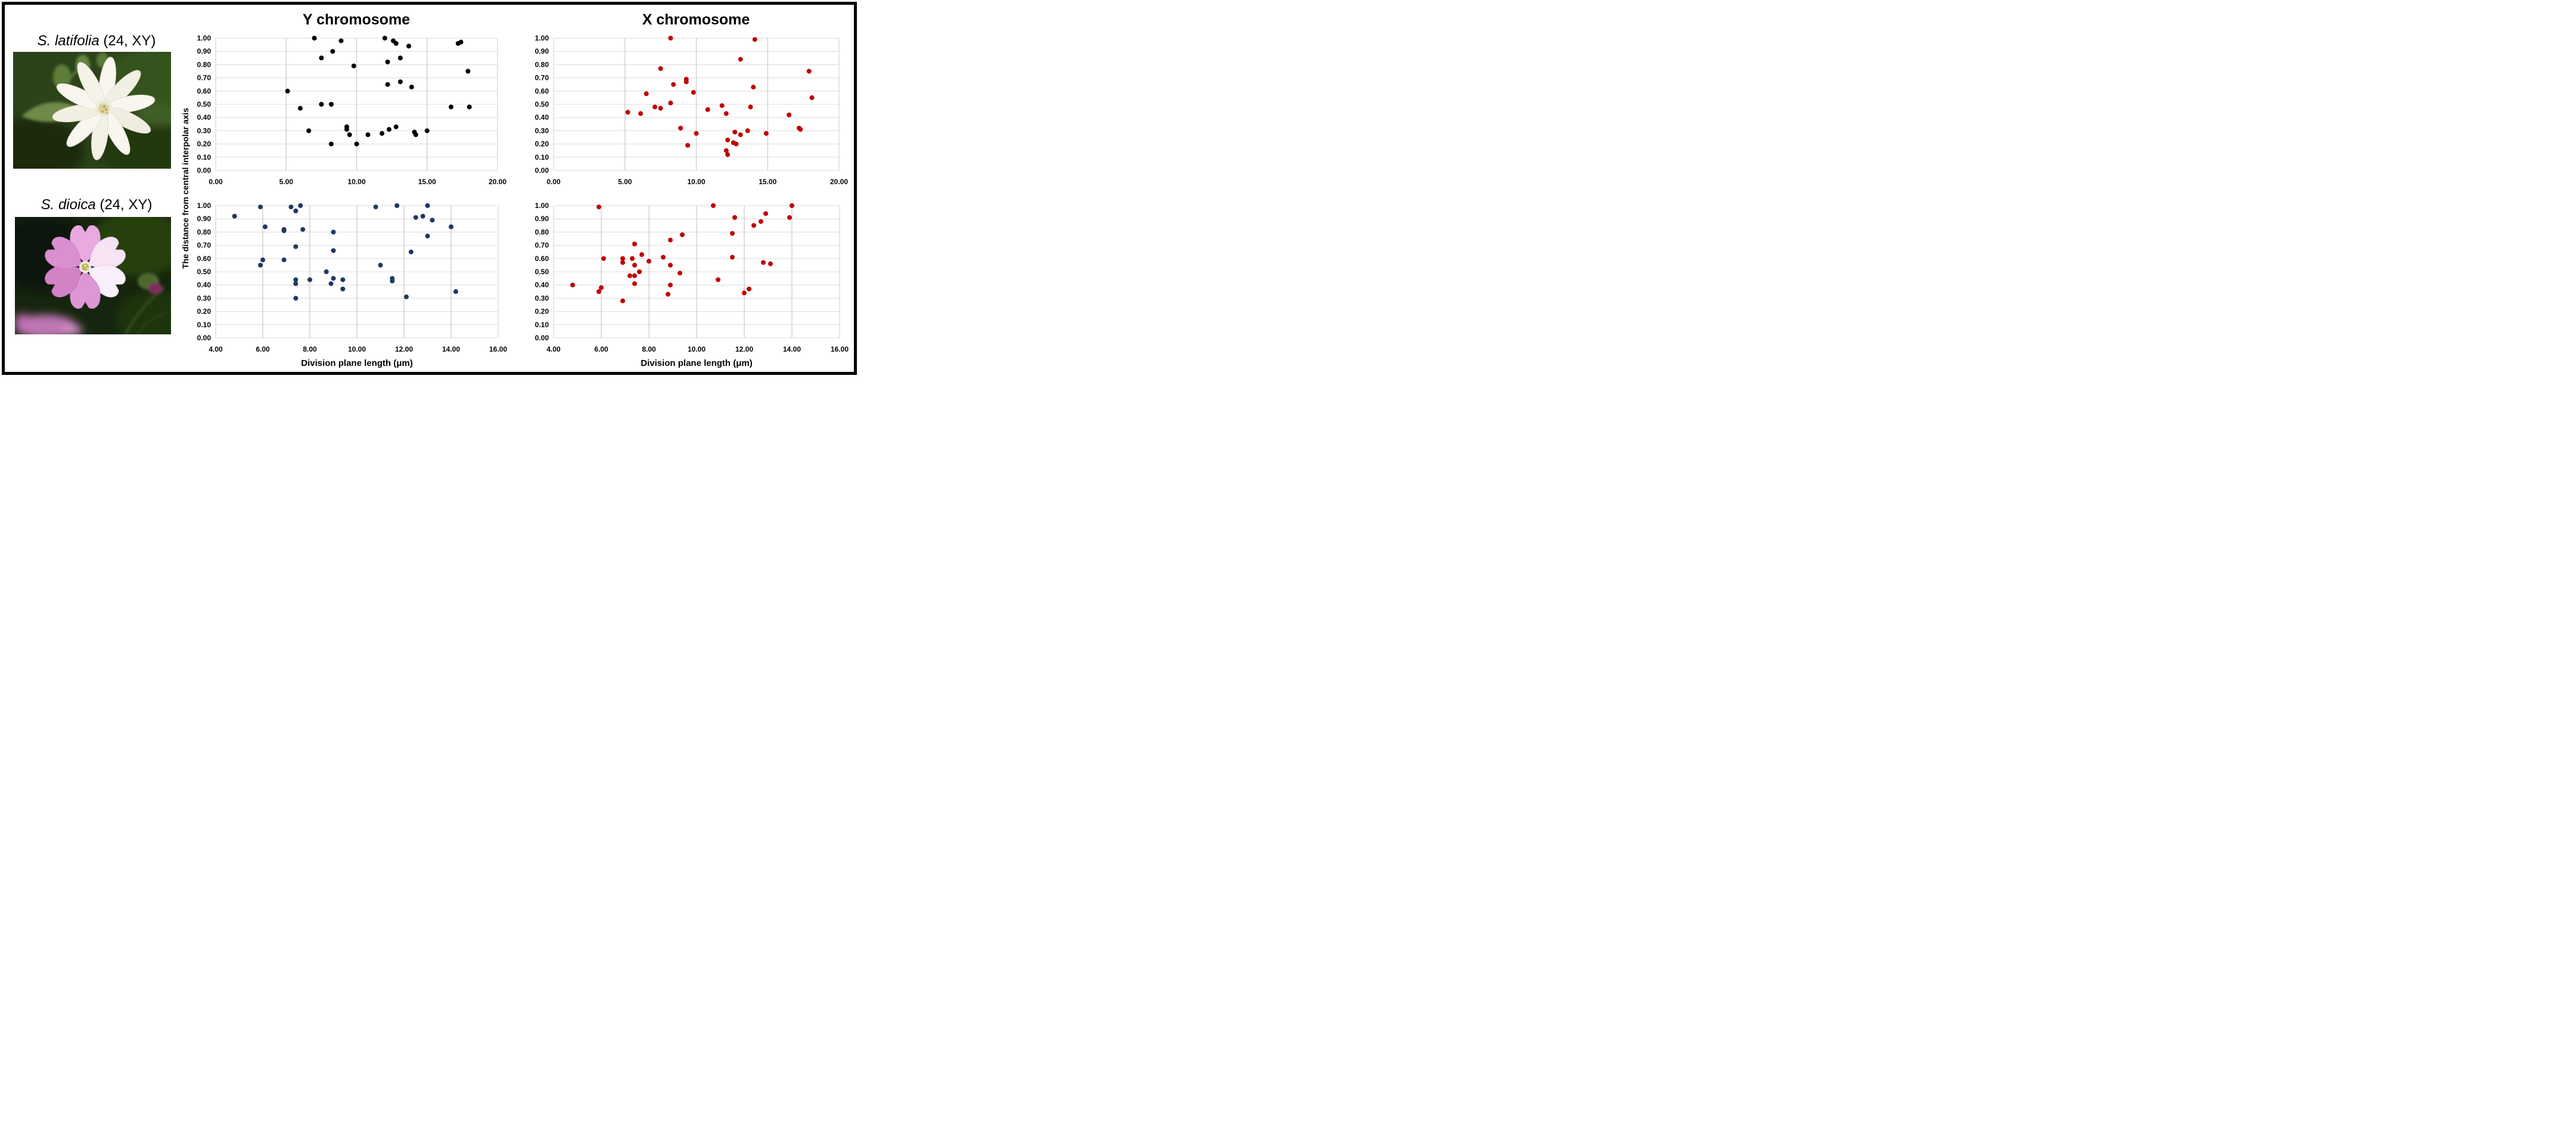 The image size is (2576, 1130). I want to click on species-karyotype-dioica: (24, XY), so click(124, 205).